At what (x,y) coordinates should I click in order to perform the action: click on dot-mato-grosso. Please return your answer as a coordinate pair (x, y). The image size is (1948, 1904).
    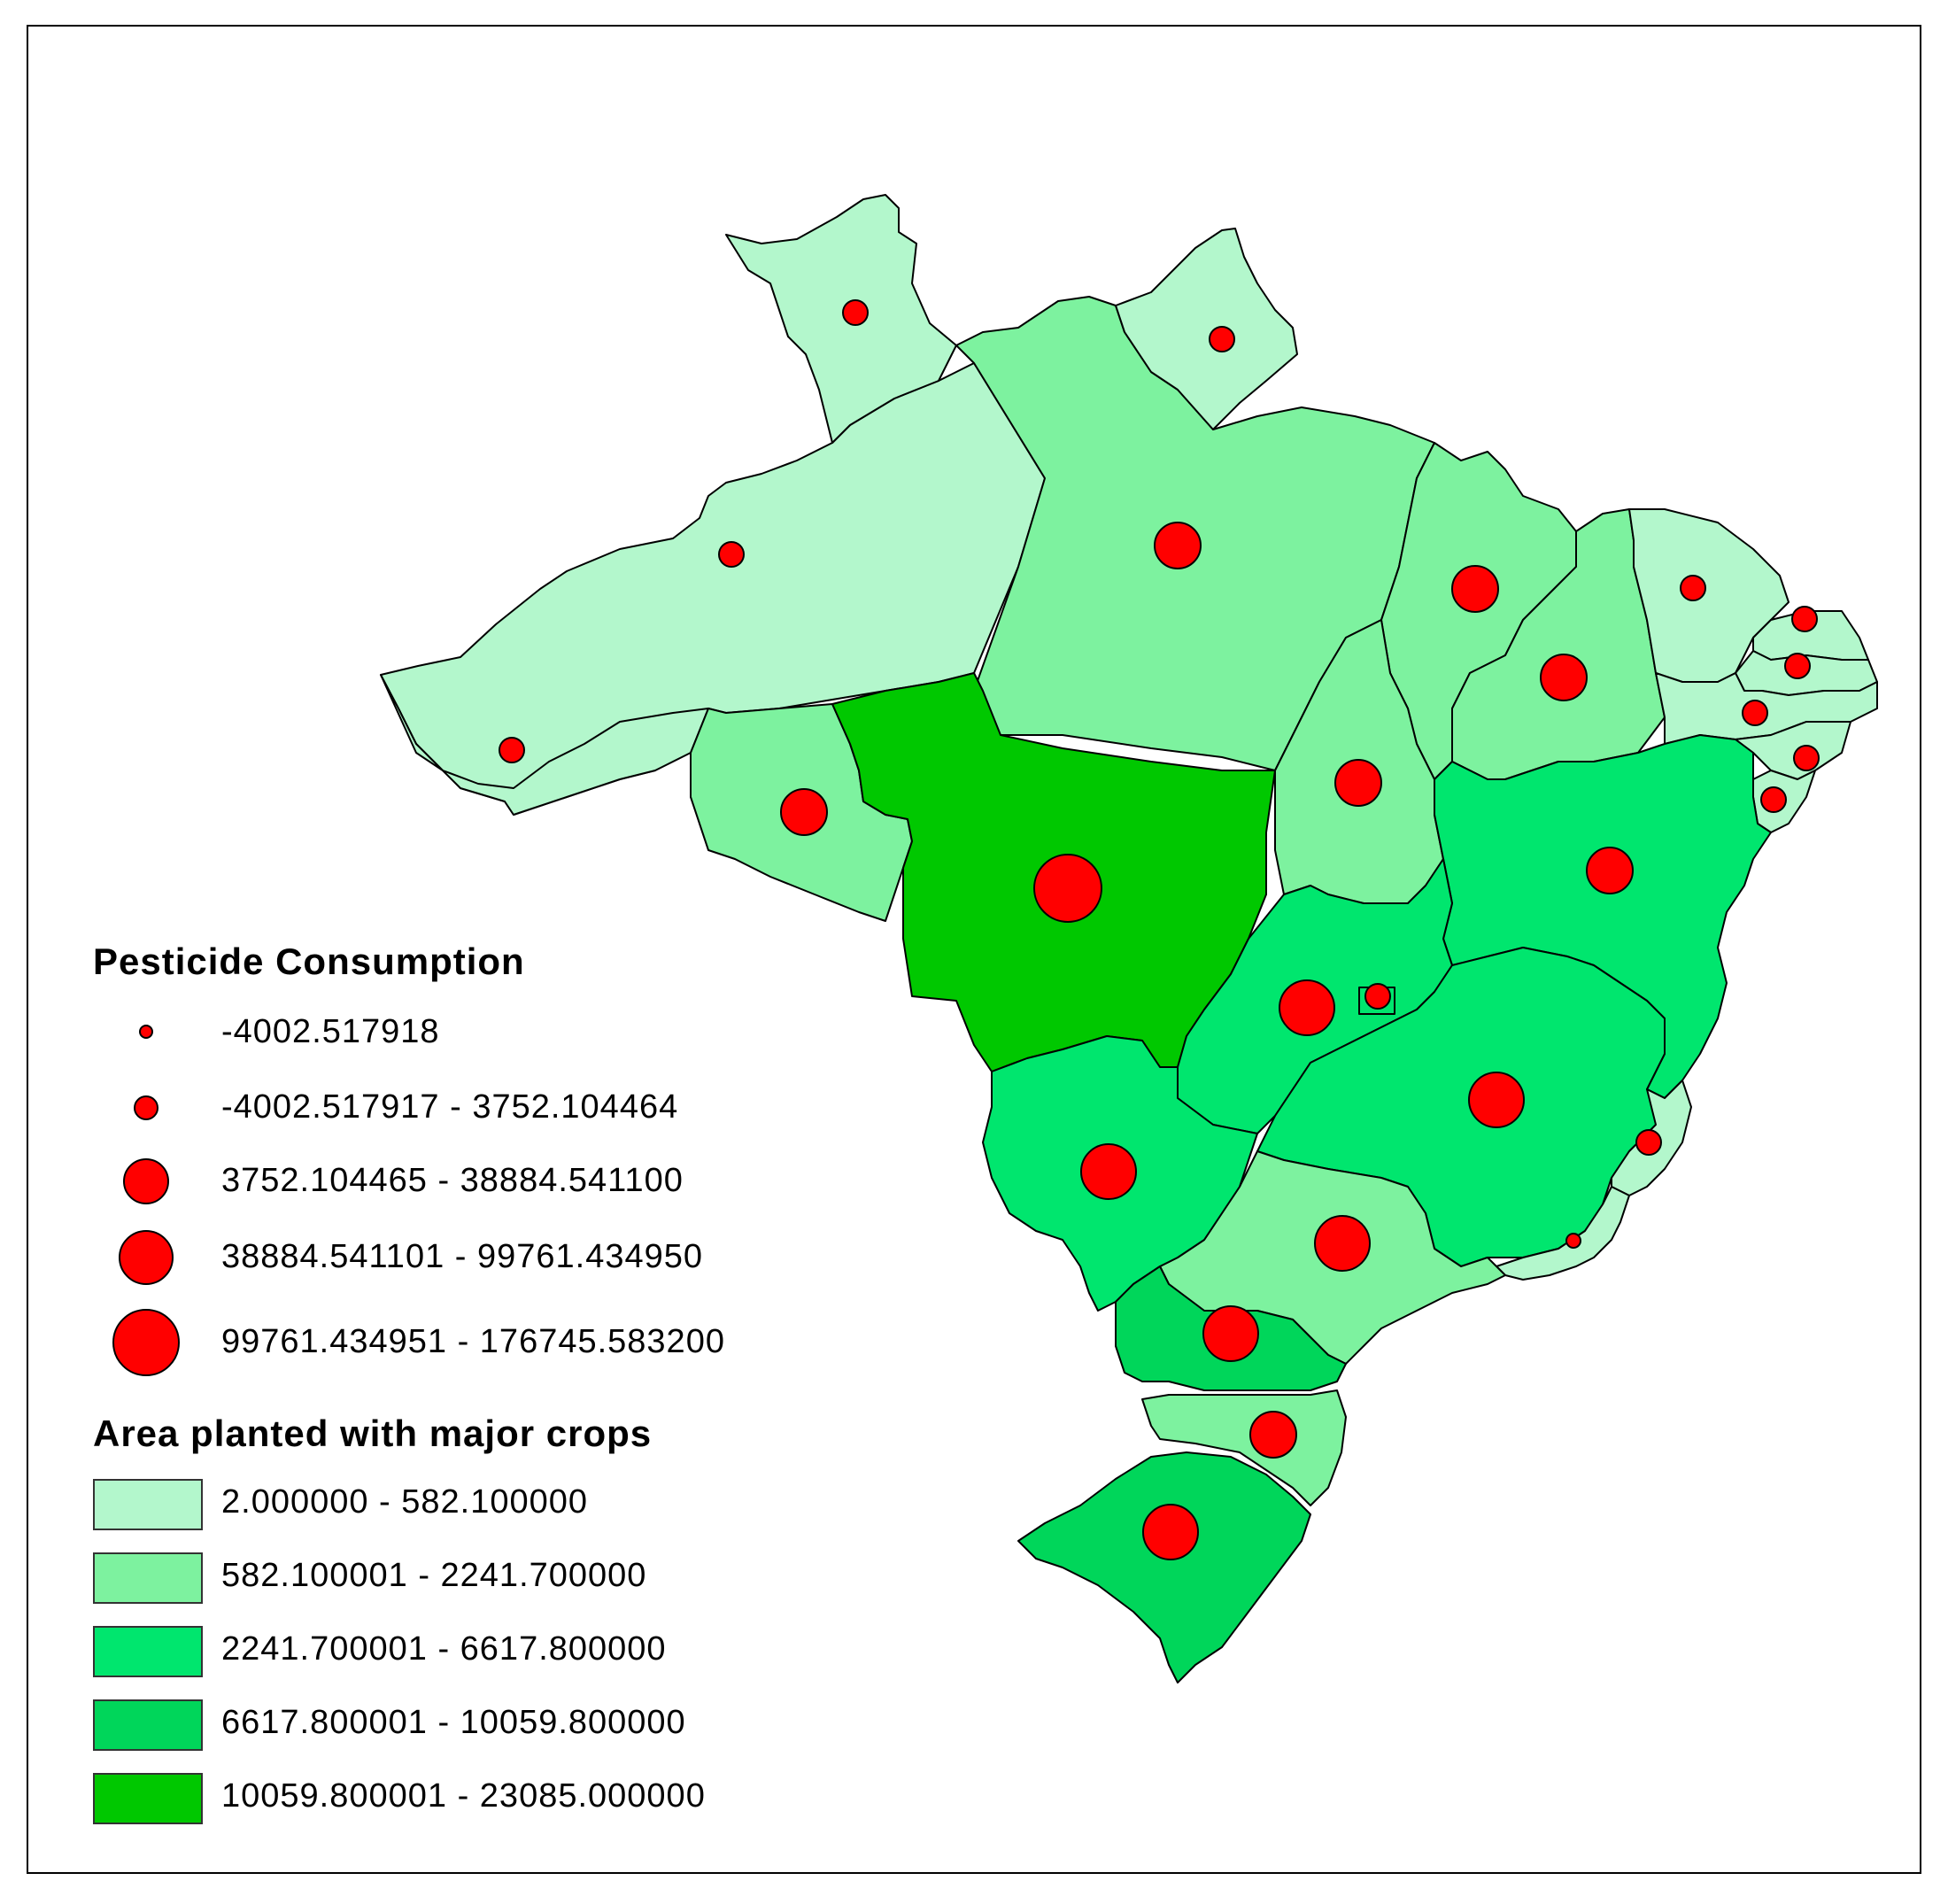
    Looking at the image, I should click on (1068, 888).